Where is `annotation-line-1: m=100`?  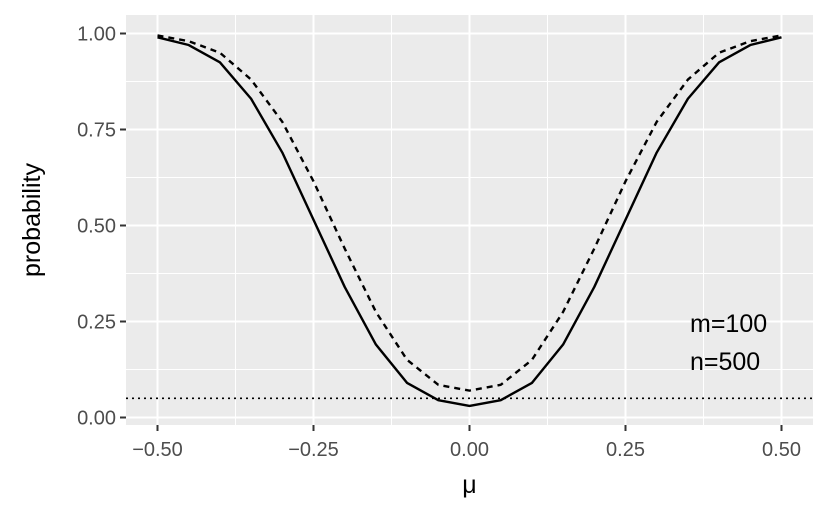
annotation-line-1: m=100 is located at coordinates (728, 324).